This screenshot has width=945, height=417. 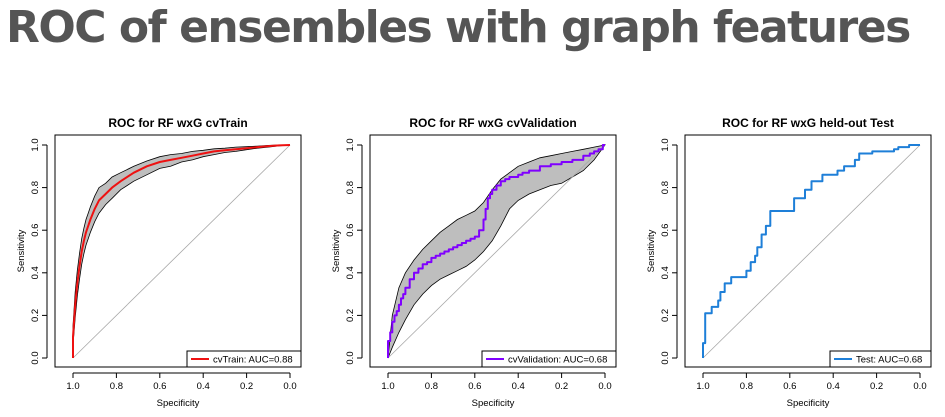 What do you see at coordinates (808, 123) in the screenshot?
I see `plot-title: ROC for RF wxG held-out Test` at bounding box center [808, 123].